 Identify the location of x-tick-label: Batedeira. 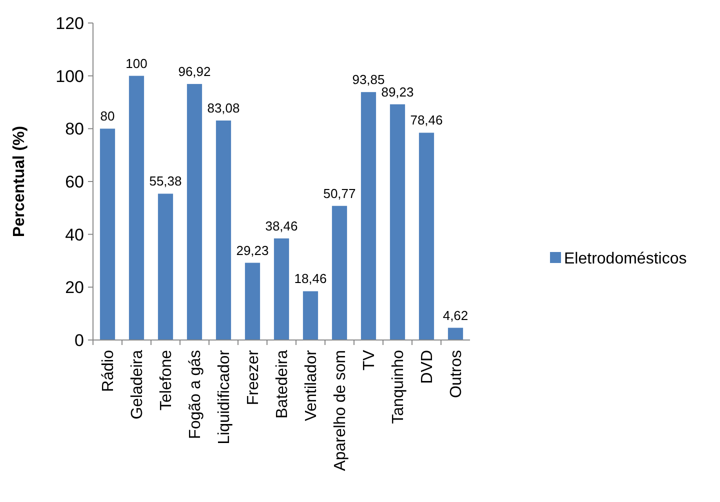
(283, 384).